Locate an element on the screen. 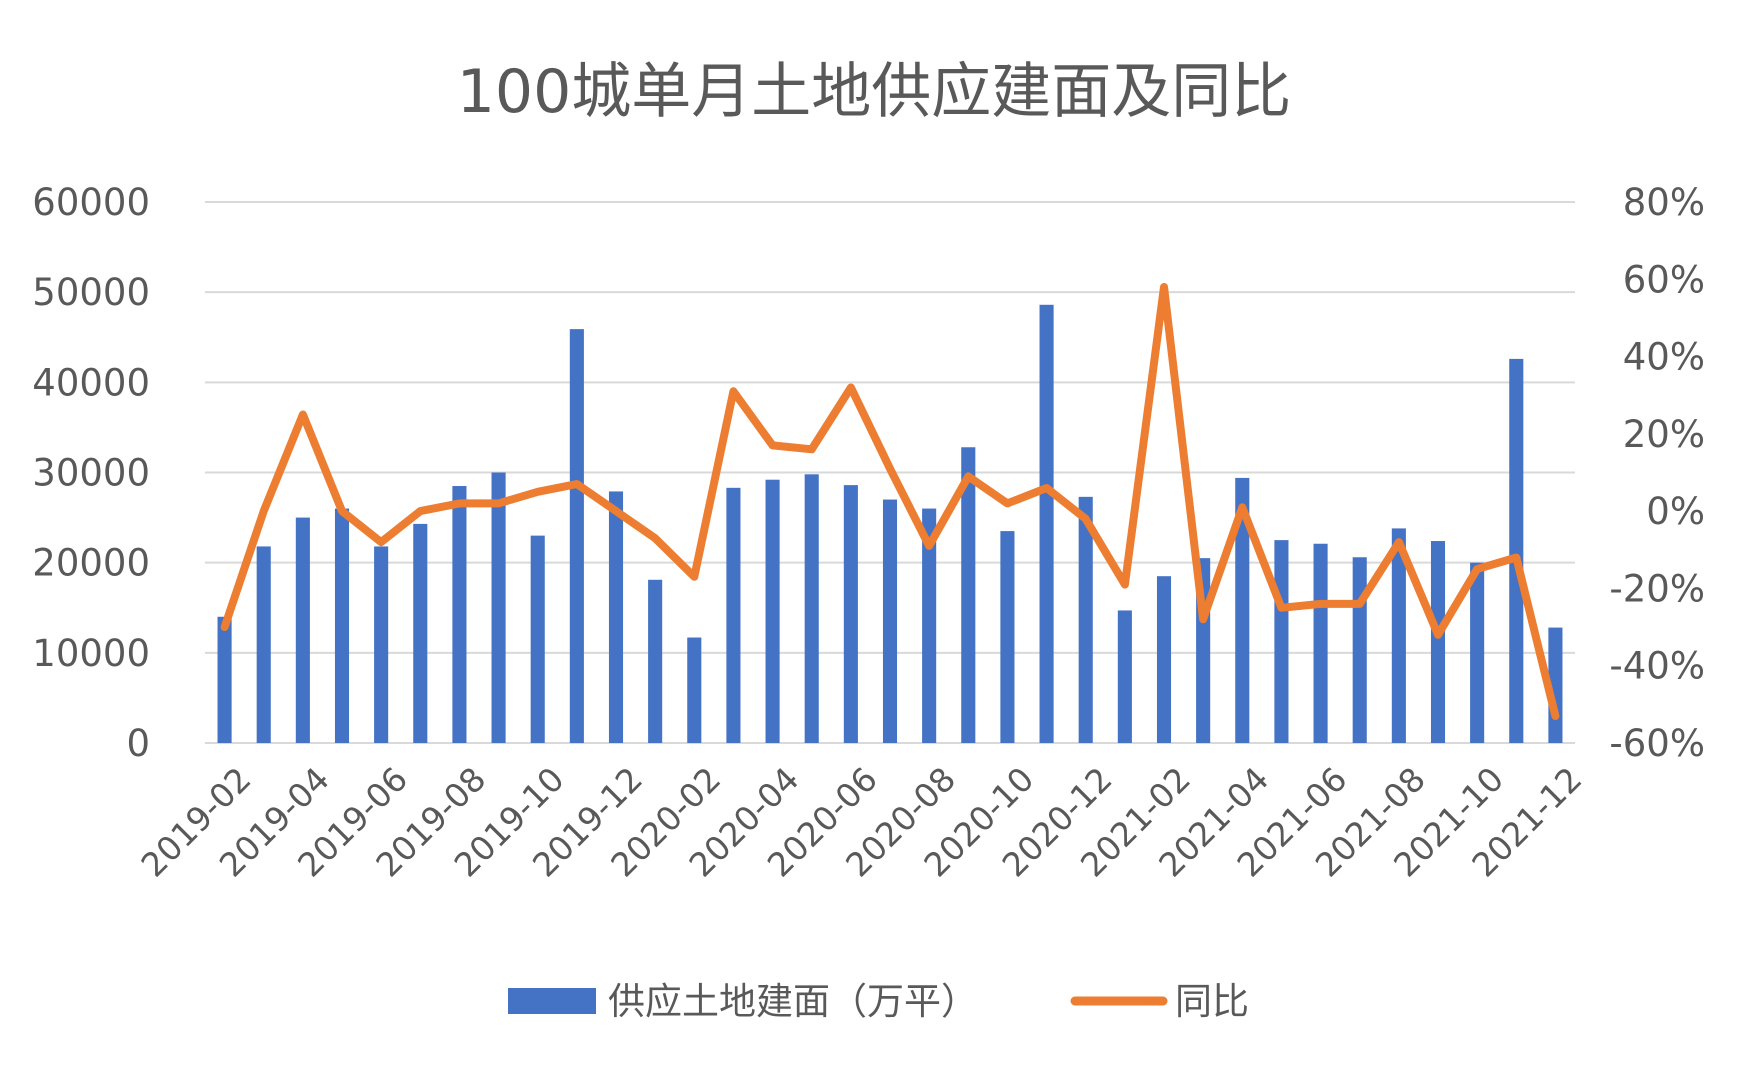 The image size is (1748, 1066). y-tick-label-left: 60000 is located at coordinates (91, 202).